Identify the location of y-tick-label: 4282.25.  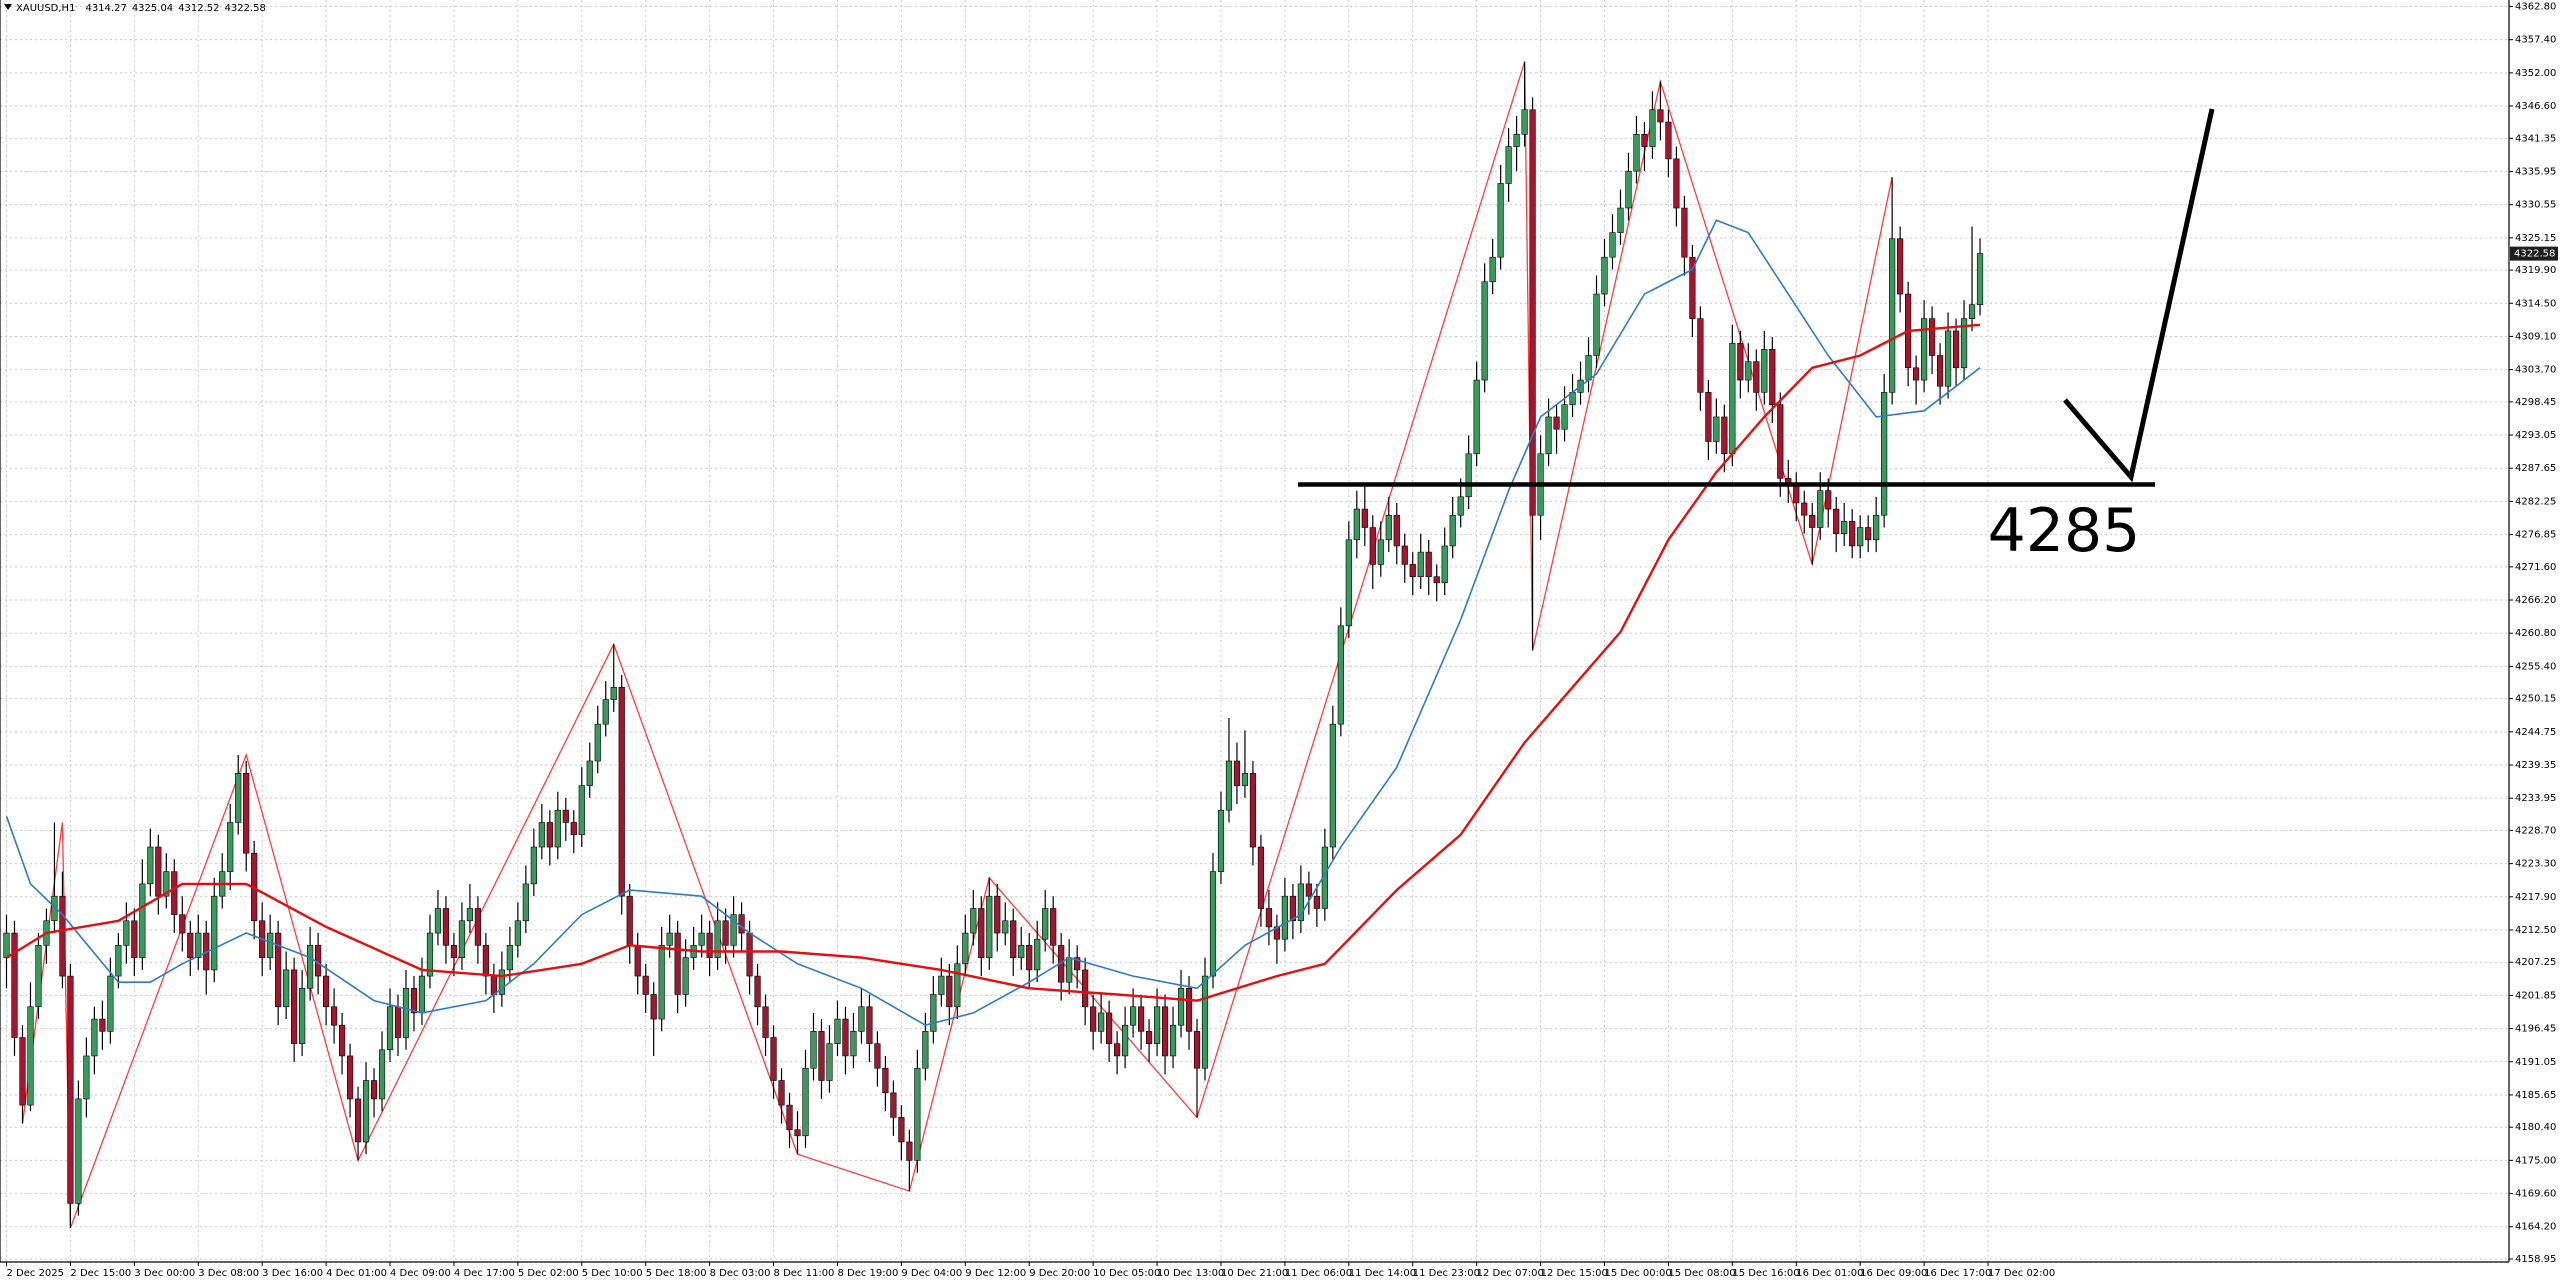
(2535, 501).